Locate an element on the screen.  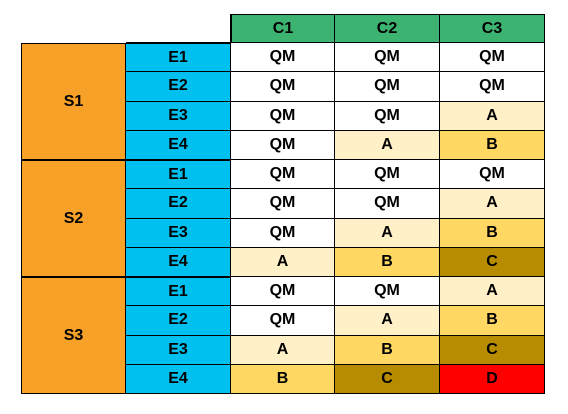
column-header-c3: C3 is located at coordinates (492, 28).